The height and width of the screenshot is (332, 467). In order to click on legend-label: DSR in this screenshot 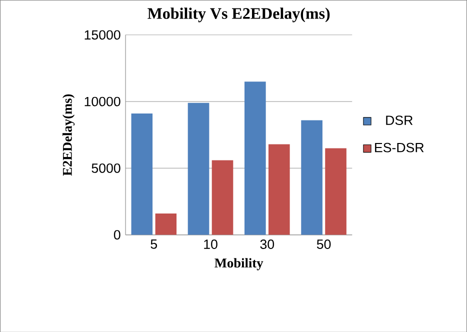, I will do `click(399, 120)`.